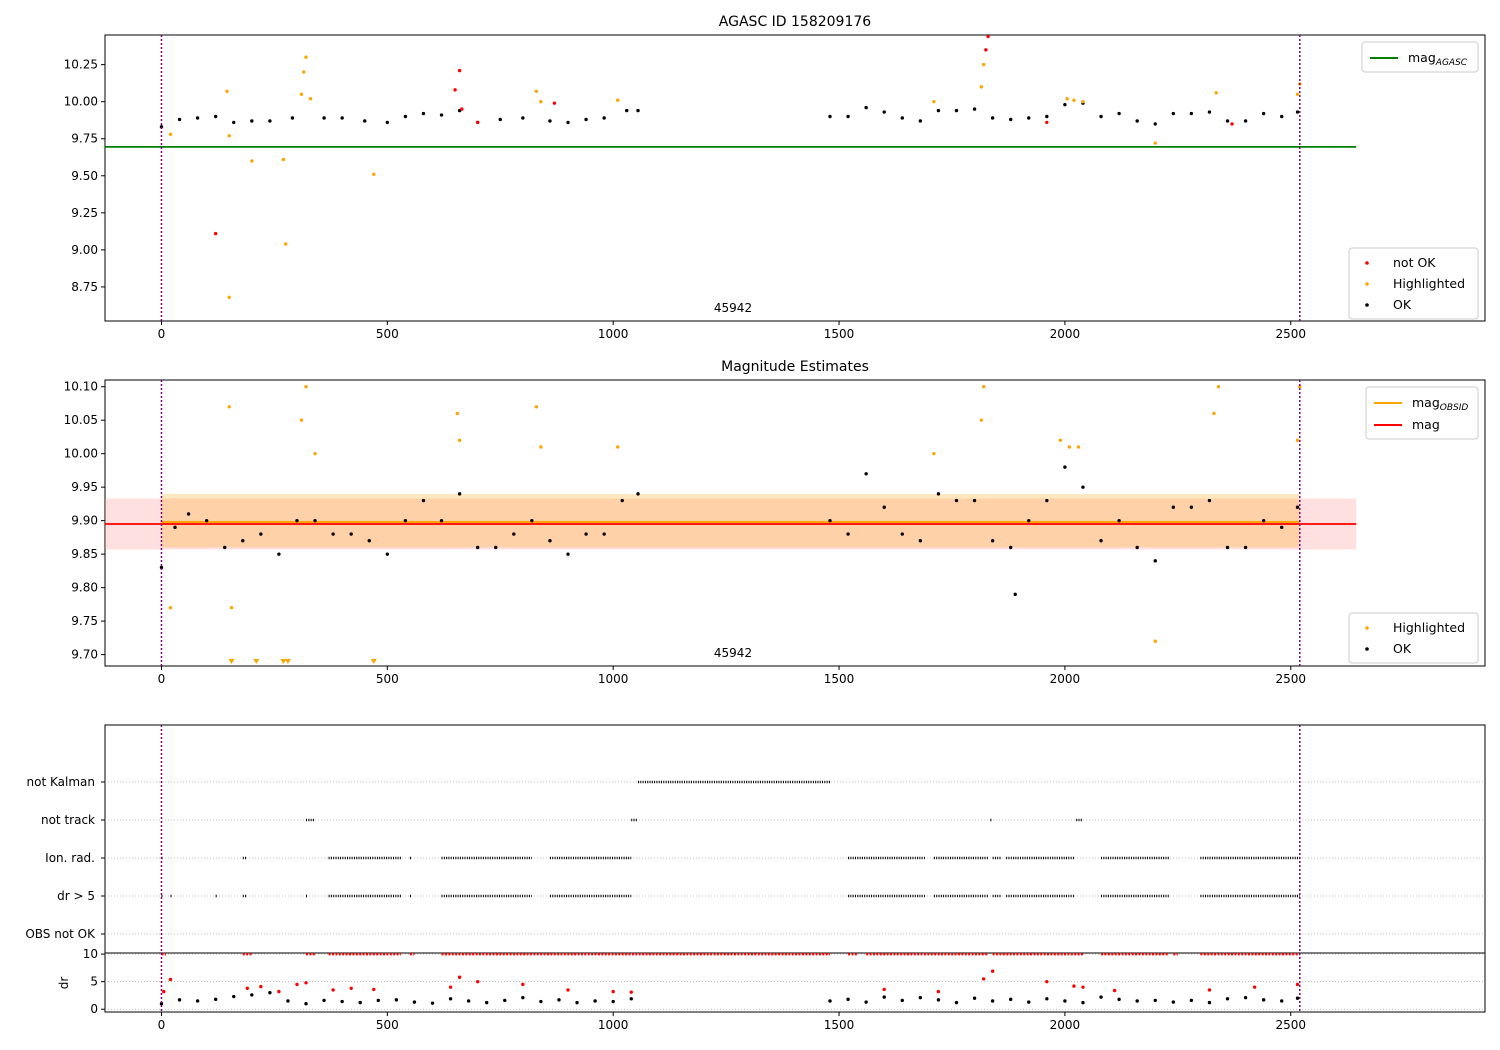 Image resolution: width=1500 pixels, height=1050 pixels. I want to click on panel2-legend-point-label-0: Highlighted, so click(1429, 627).